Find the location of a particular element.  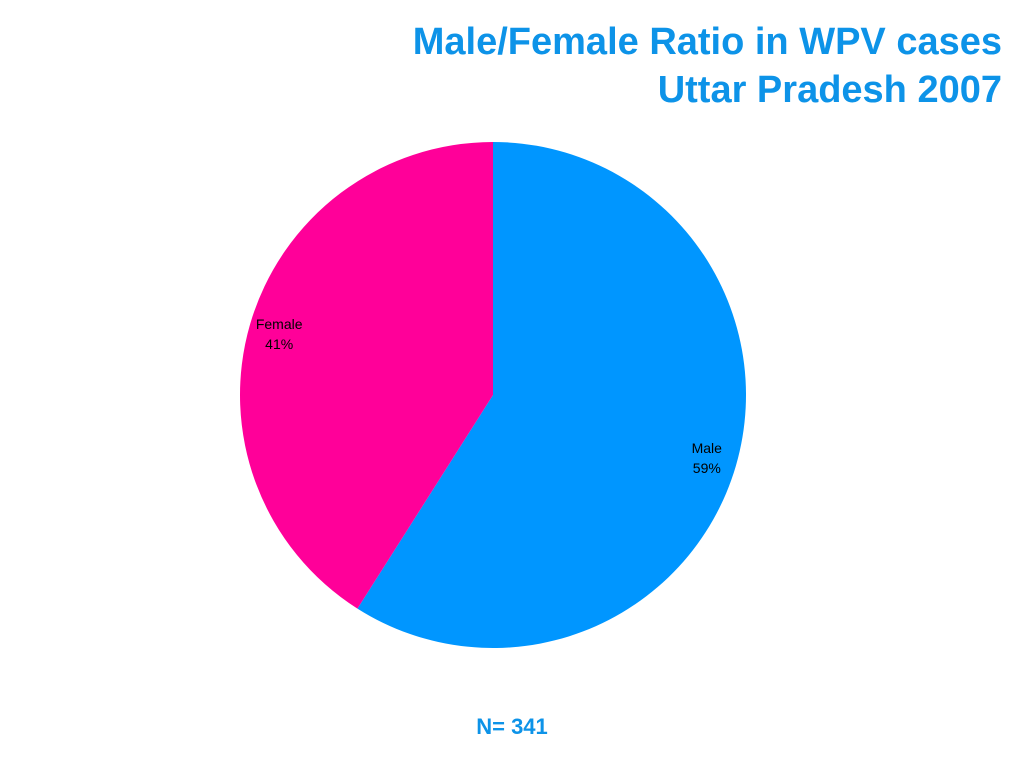

slice-label-female: Female is located at coordinates (279, 324).